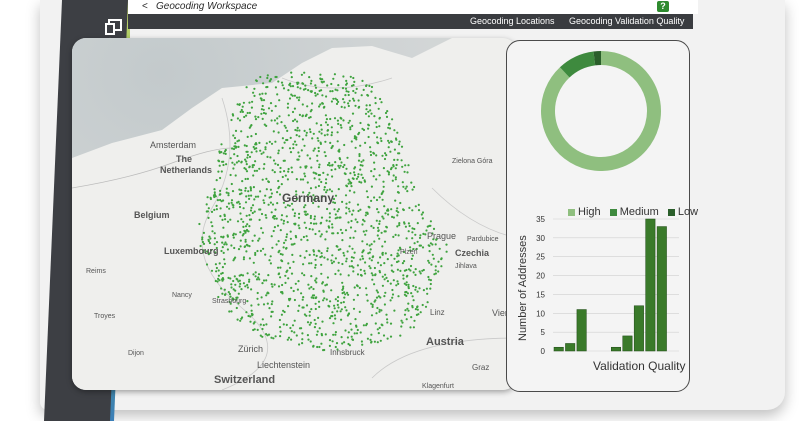 Image resolution: width=799 pixels, height=421 pixels. Describe the element at coordinates (627, 21) in the screenshot. I see `tab-geocoding-validation-quality: Geocoding Validation Quality` at that location.